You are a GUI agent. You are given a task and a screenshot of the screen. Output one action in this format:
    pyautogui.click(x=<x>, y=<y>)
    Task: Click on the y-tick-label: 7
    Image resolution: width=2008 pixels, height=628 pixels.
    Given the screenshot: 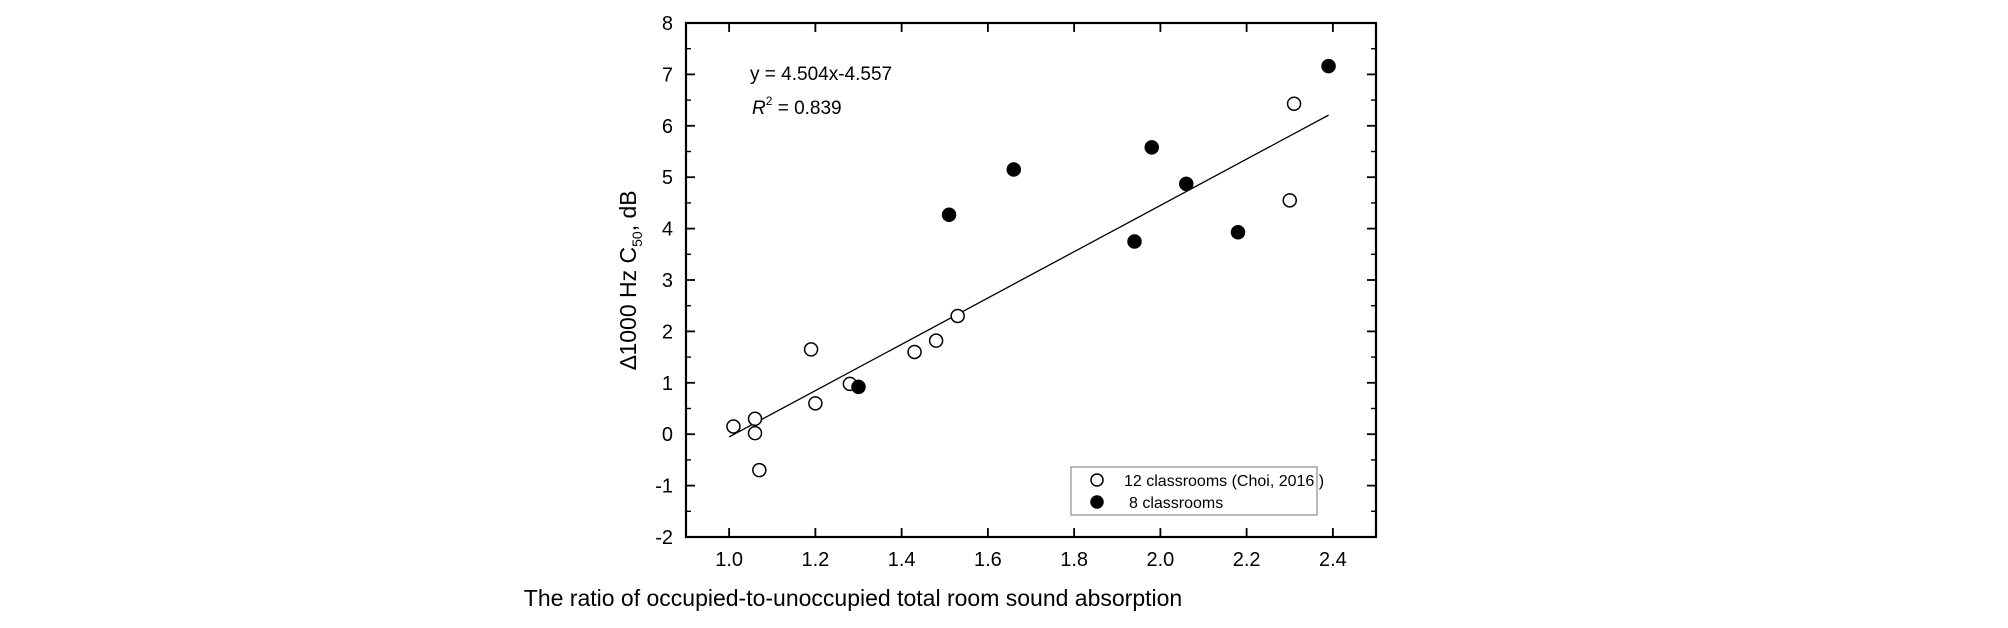 What is the action you would take?
    pyautogui.click(x=667, y=75)
    